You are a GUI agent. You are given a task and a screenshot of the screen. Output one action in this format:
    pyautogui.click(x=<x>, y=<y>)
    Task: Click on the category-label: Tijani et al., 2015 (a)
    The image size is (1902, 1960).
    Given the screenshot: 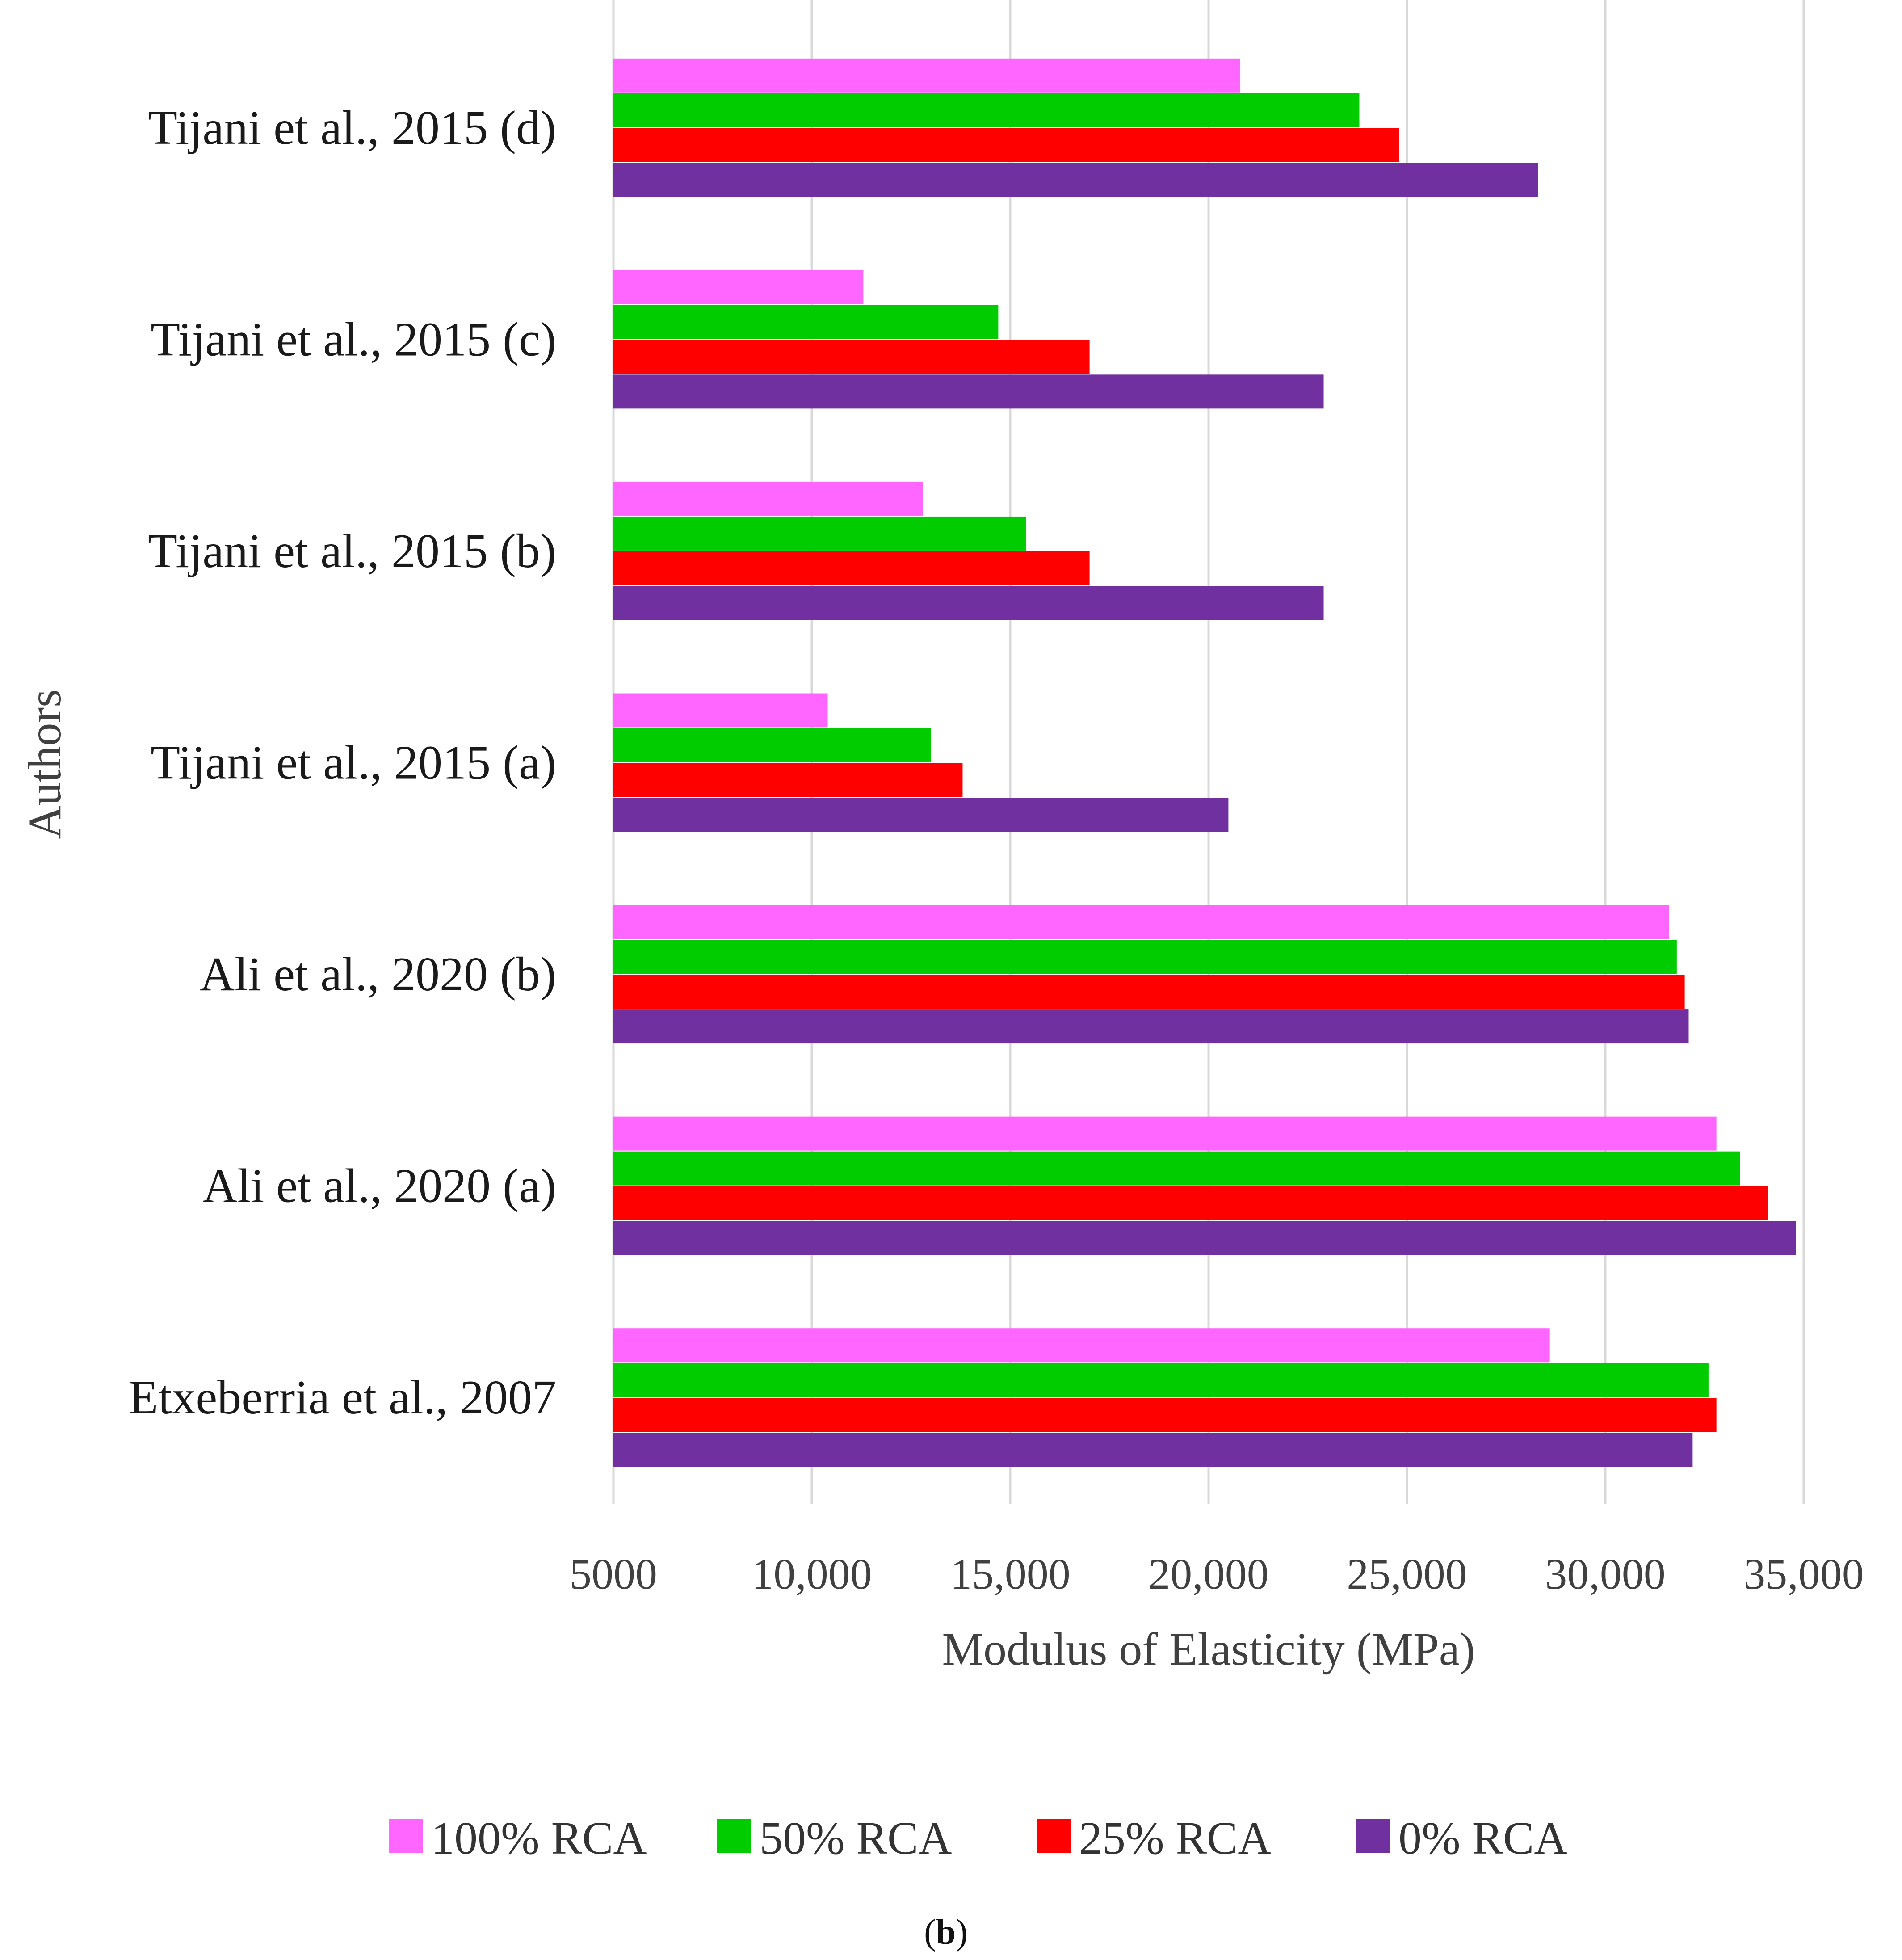 What is the action you would take?
    pyautogui.click(x=353, y=763)
    